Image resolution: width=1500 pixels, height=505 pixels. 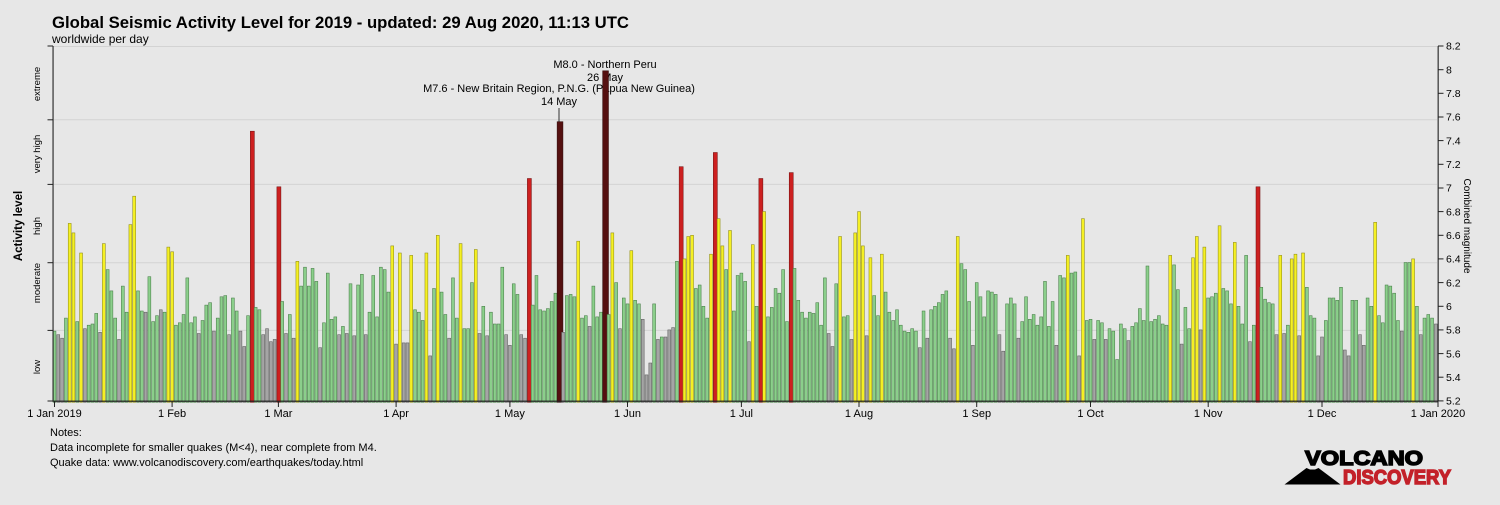 What do you see at coordinates (37, 226) in the screenshot?
I see `svg-text: high` at bounding box center [37, 226].